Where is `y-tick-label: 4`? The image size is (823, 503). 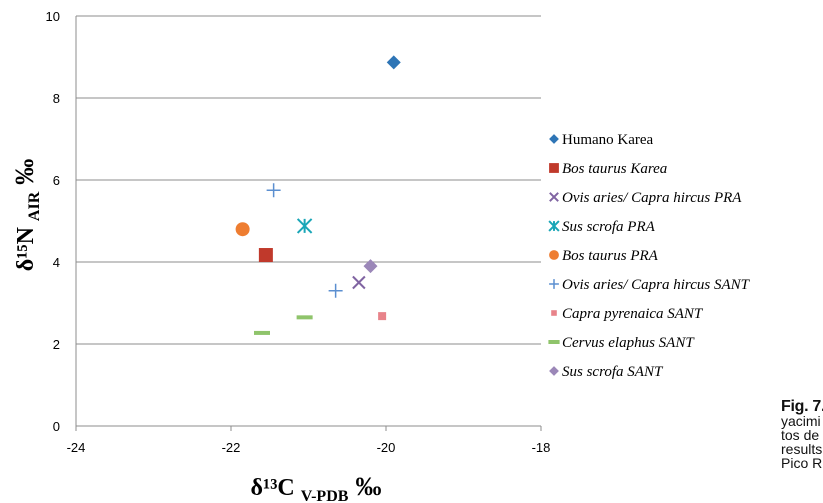
y-tick-label: 4 is located at coordinates (56, 262).